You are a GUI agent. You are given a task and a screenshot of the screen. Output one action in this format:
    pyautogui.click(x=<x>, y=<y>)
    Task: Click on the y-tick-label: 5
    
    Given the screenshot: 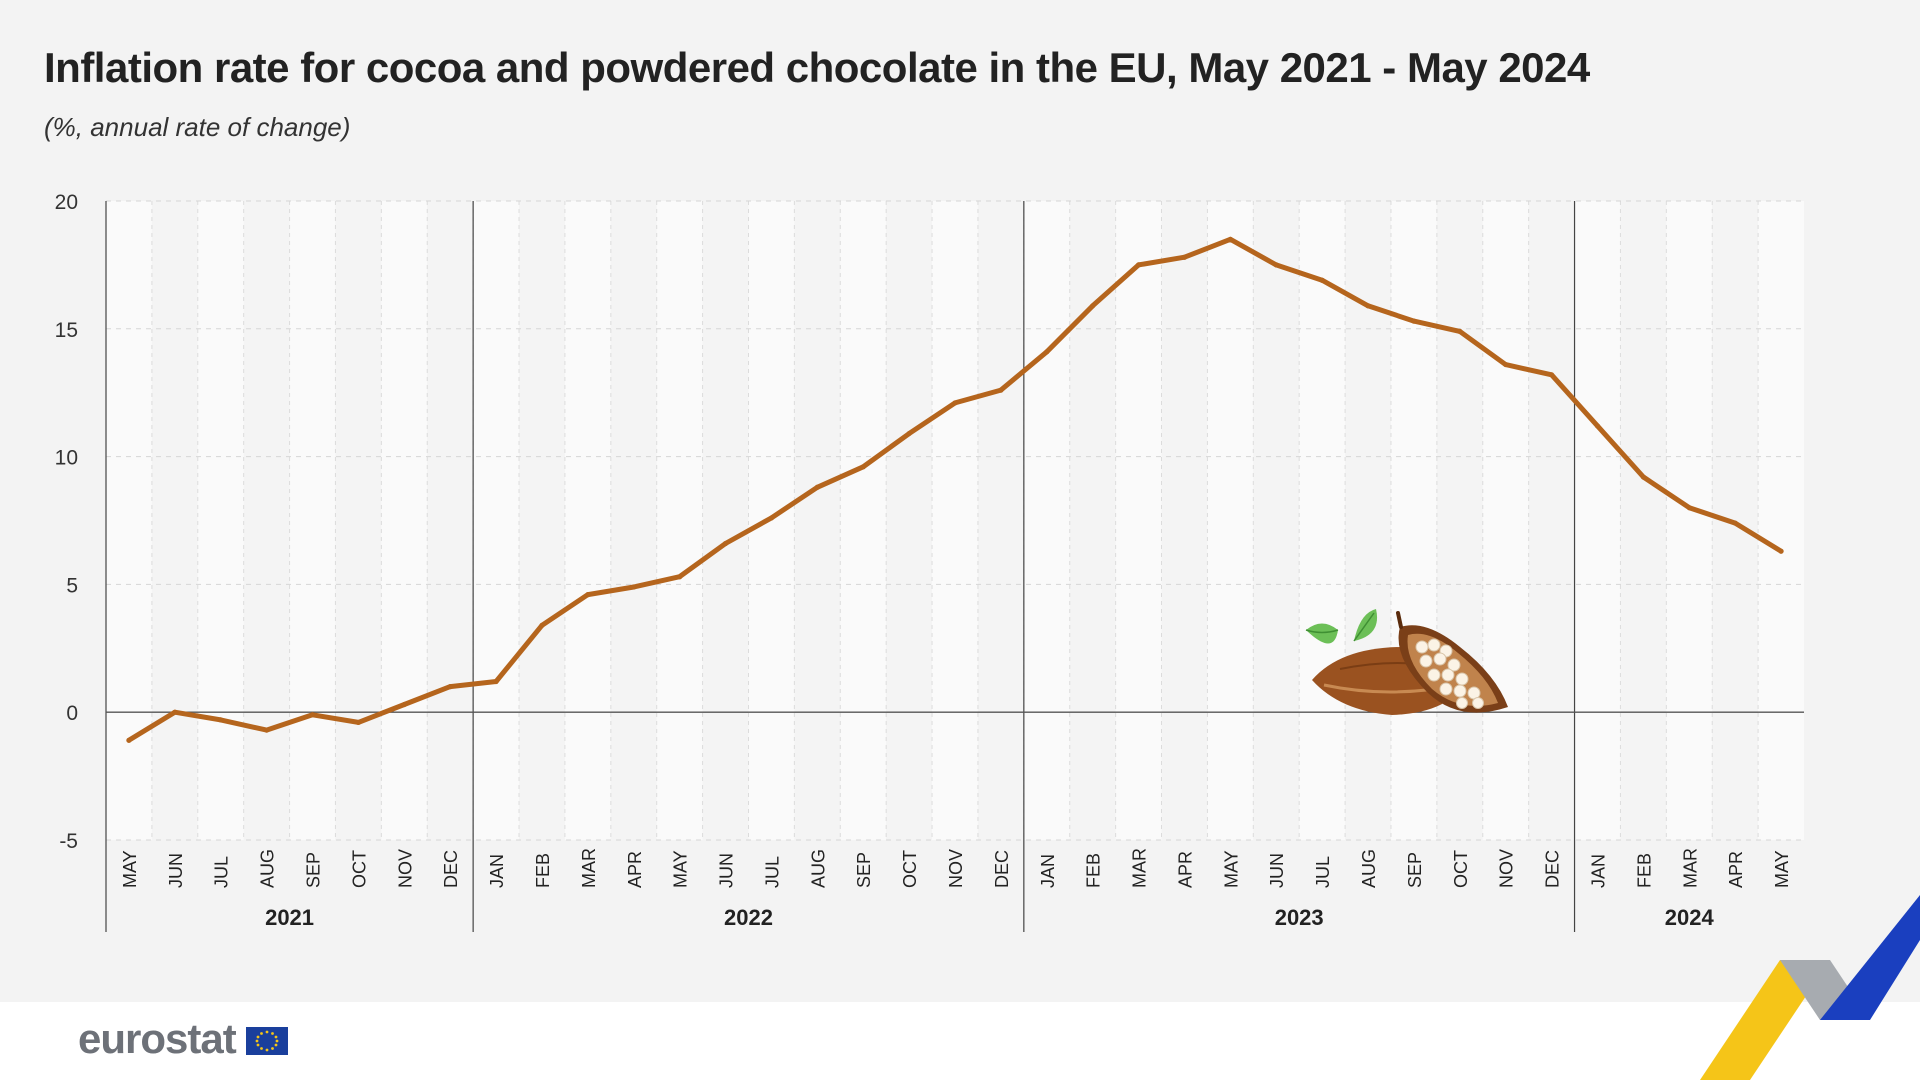 What is the action you would take?
    pyautogui.click(x=72, y=585)
    